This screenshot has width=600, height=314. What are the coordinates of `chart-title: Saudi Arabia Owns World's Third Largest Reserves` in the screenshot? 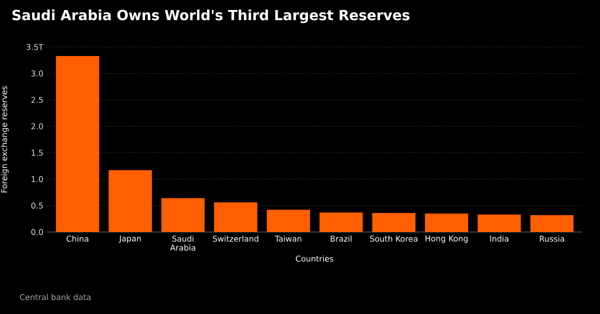 It's located at (211, 17).